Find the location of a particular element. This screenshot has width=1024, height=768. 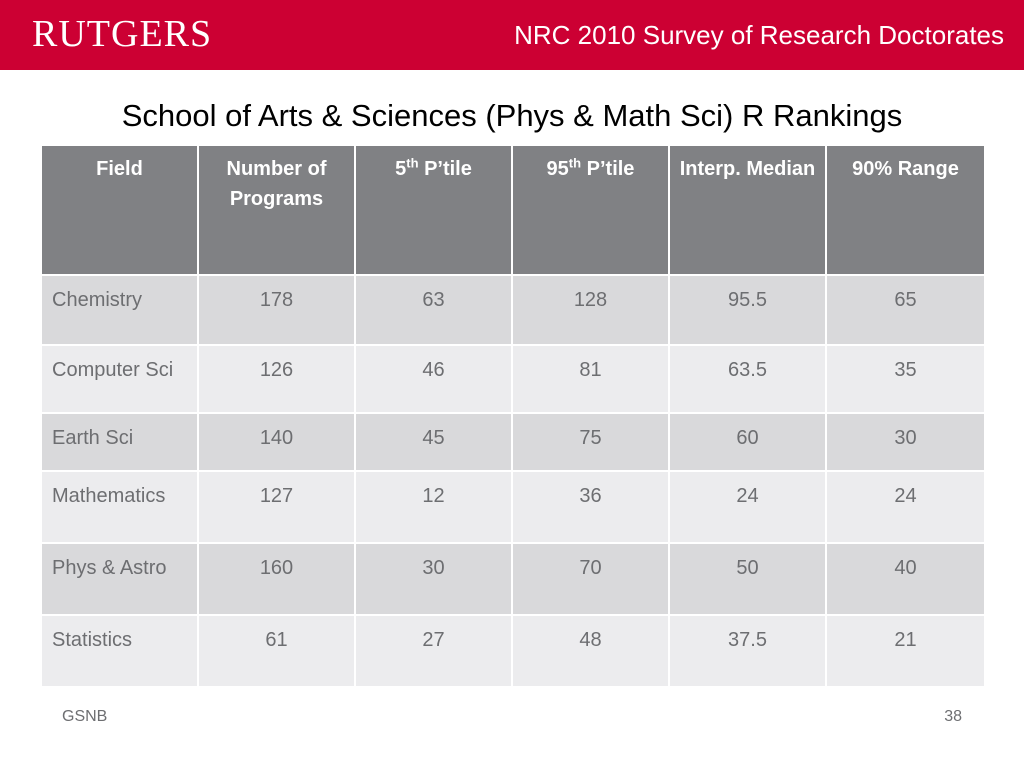

cell-p95: 36 is located at coordinates (590, 507).